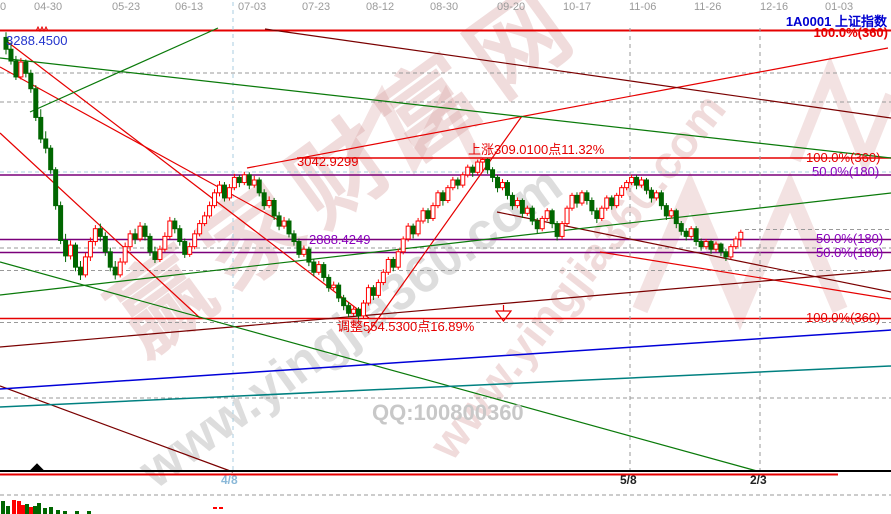  Describe the element at coordinates (628, 480) in the screenshot. I see `gann-time-label-58: 5/8` at that location.